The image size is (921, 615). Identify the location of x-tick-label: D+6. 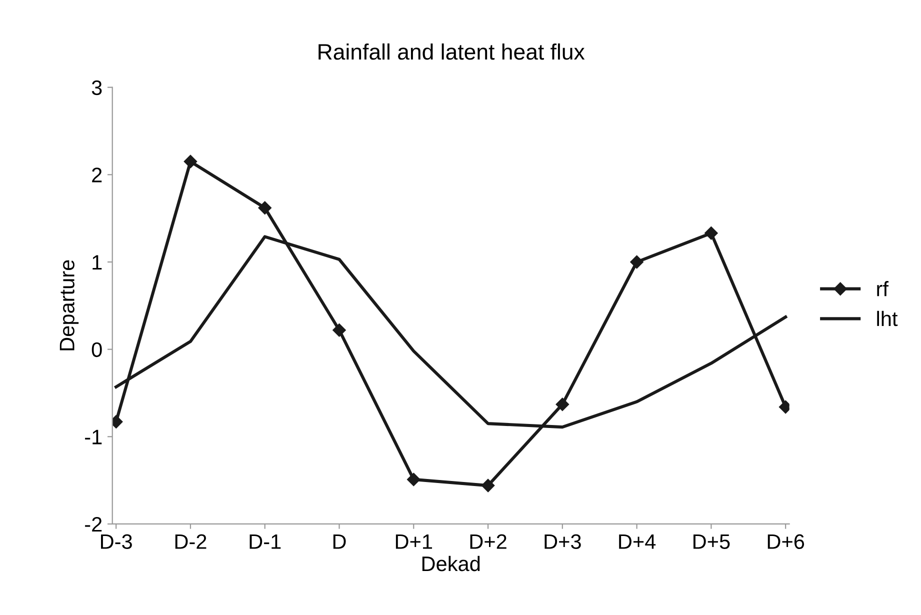
(786, 542).